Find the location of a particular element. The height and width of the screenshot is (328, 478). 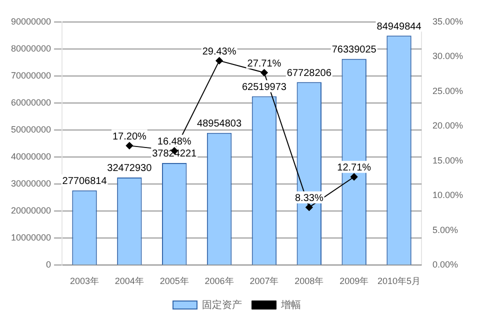

data-label: 48954803 is located at coordinates (219, 124).